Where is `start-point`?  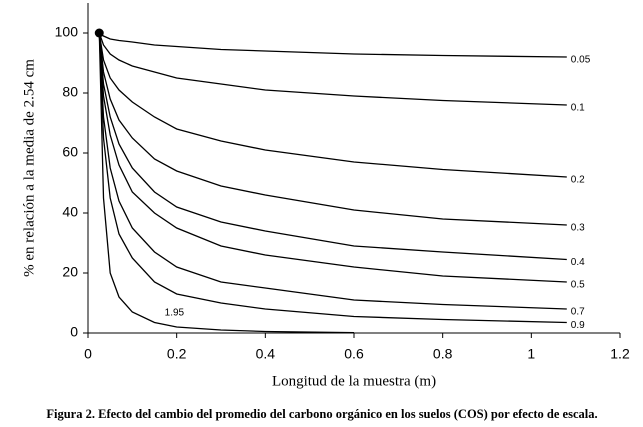
start-point is located at coordinates (99, 33).